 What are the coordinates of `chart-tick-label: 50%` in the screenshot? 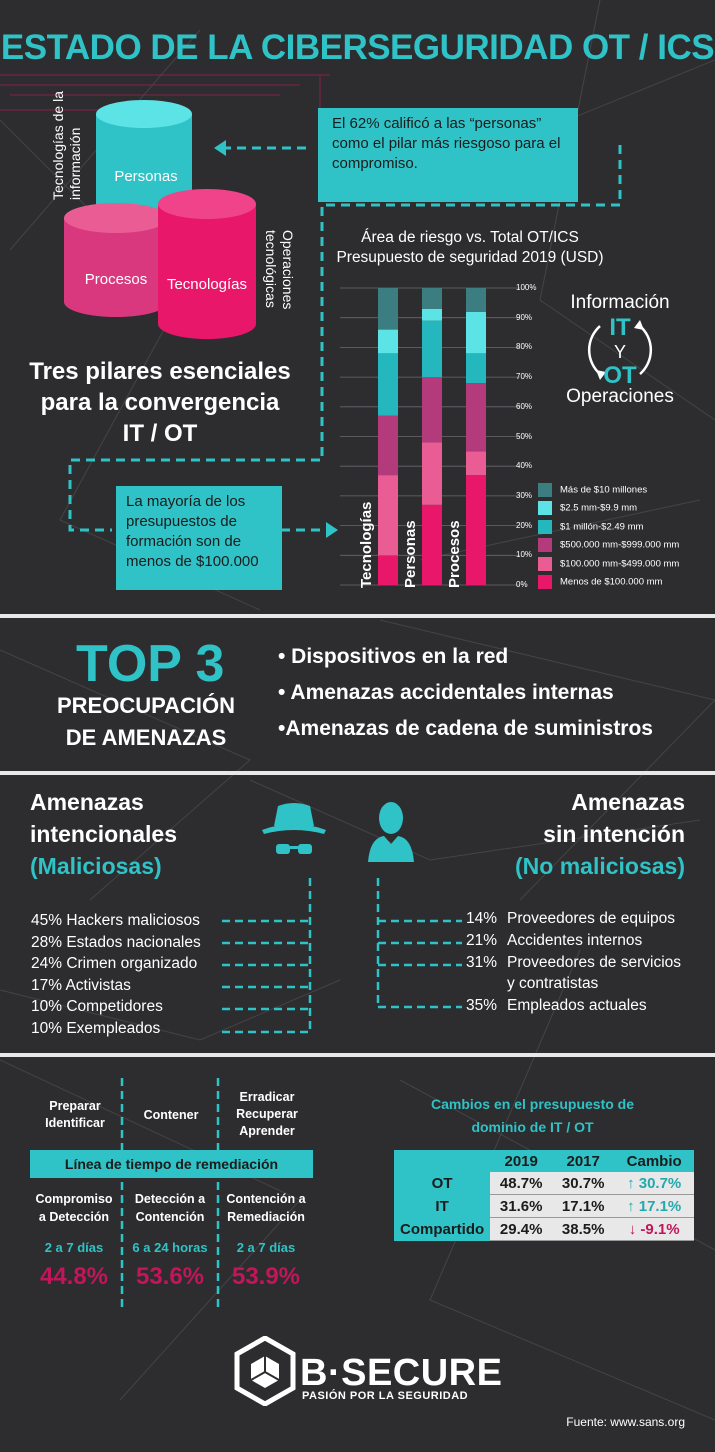 It's located at (524, 436).